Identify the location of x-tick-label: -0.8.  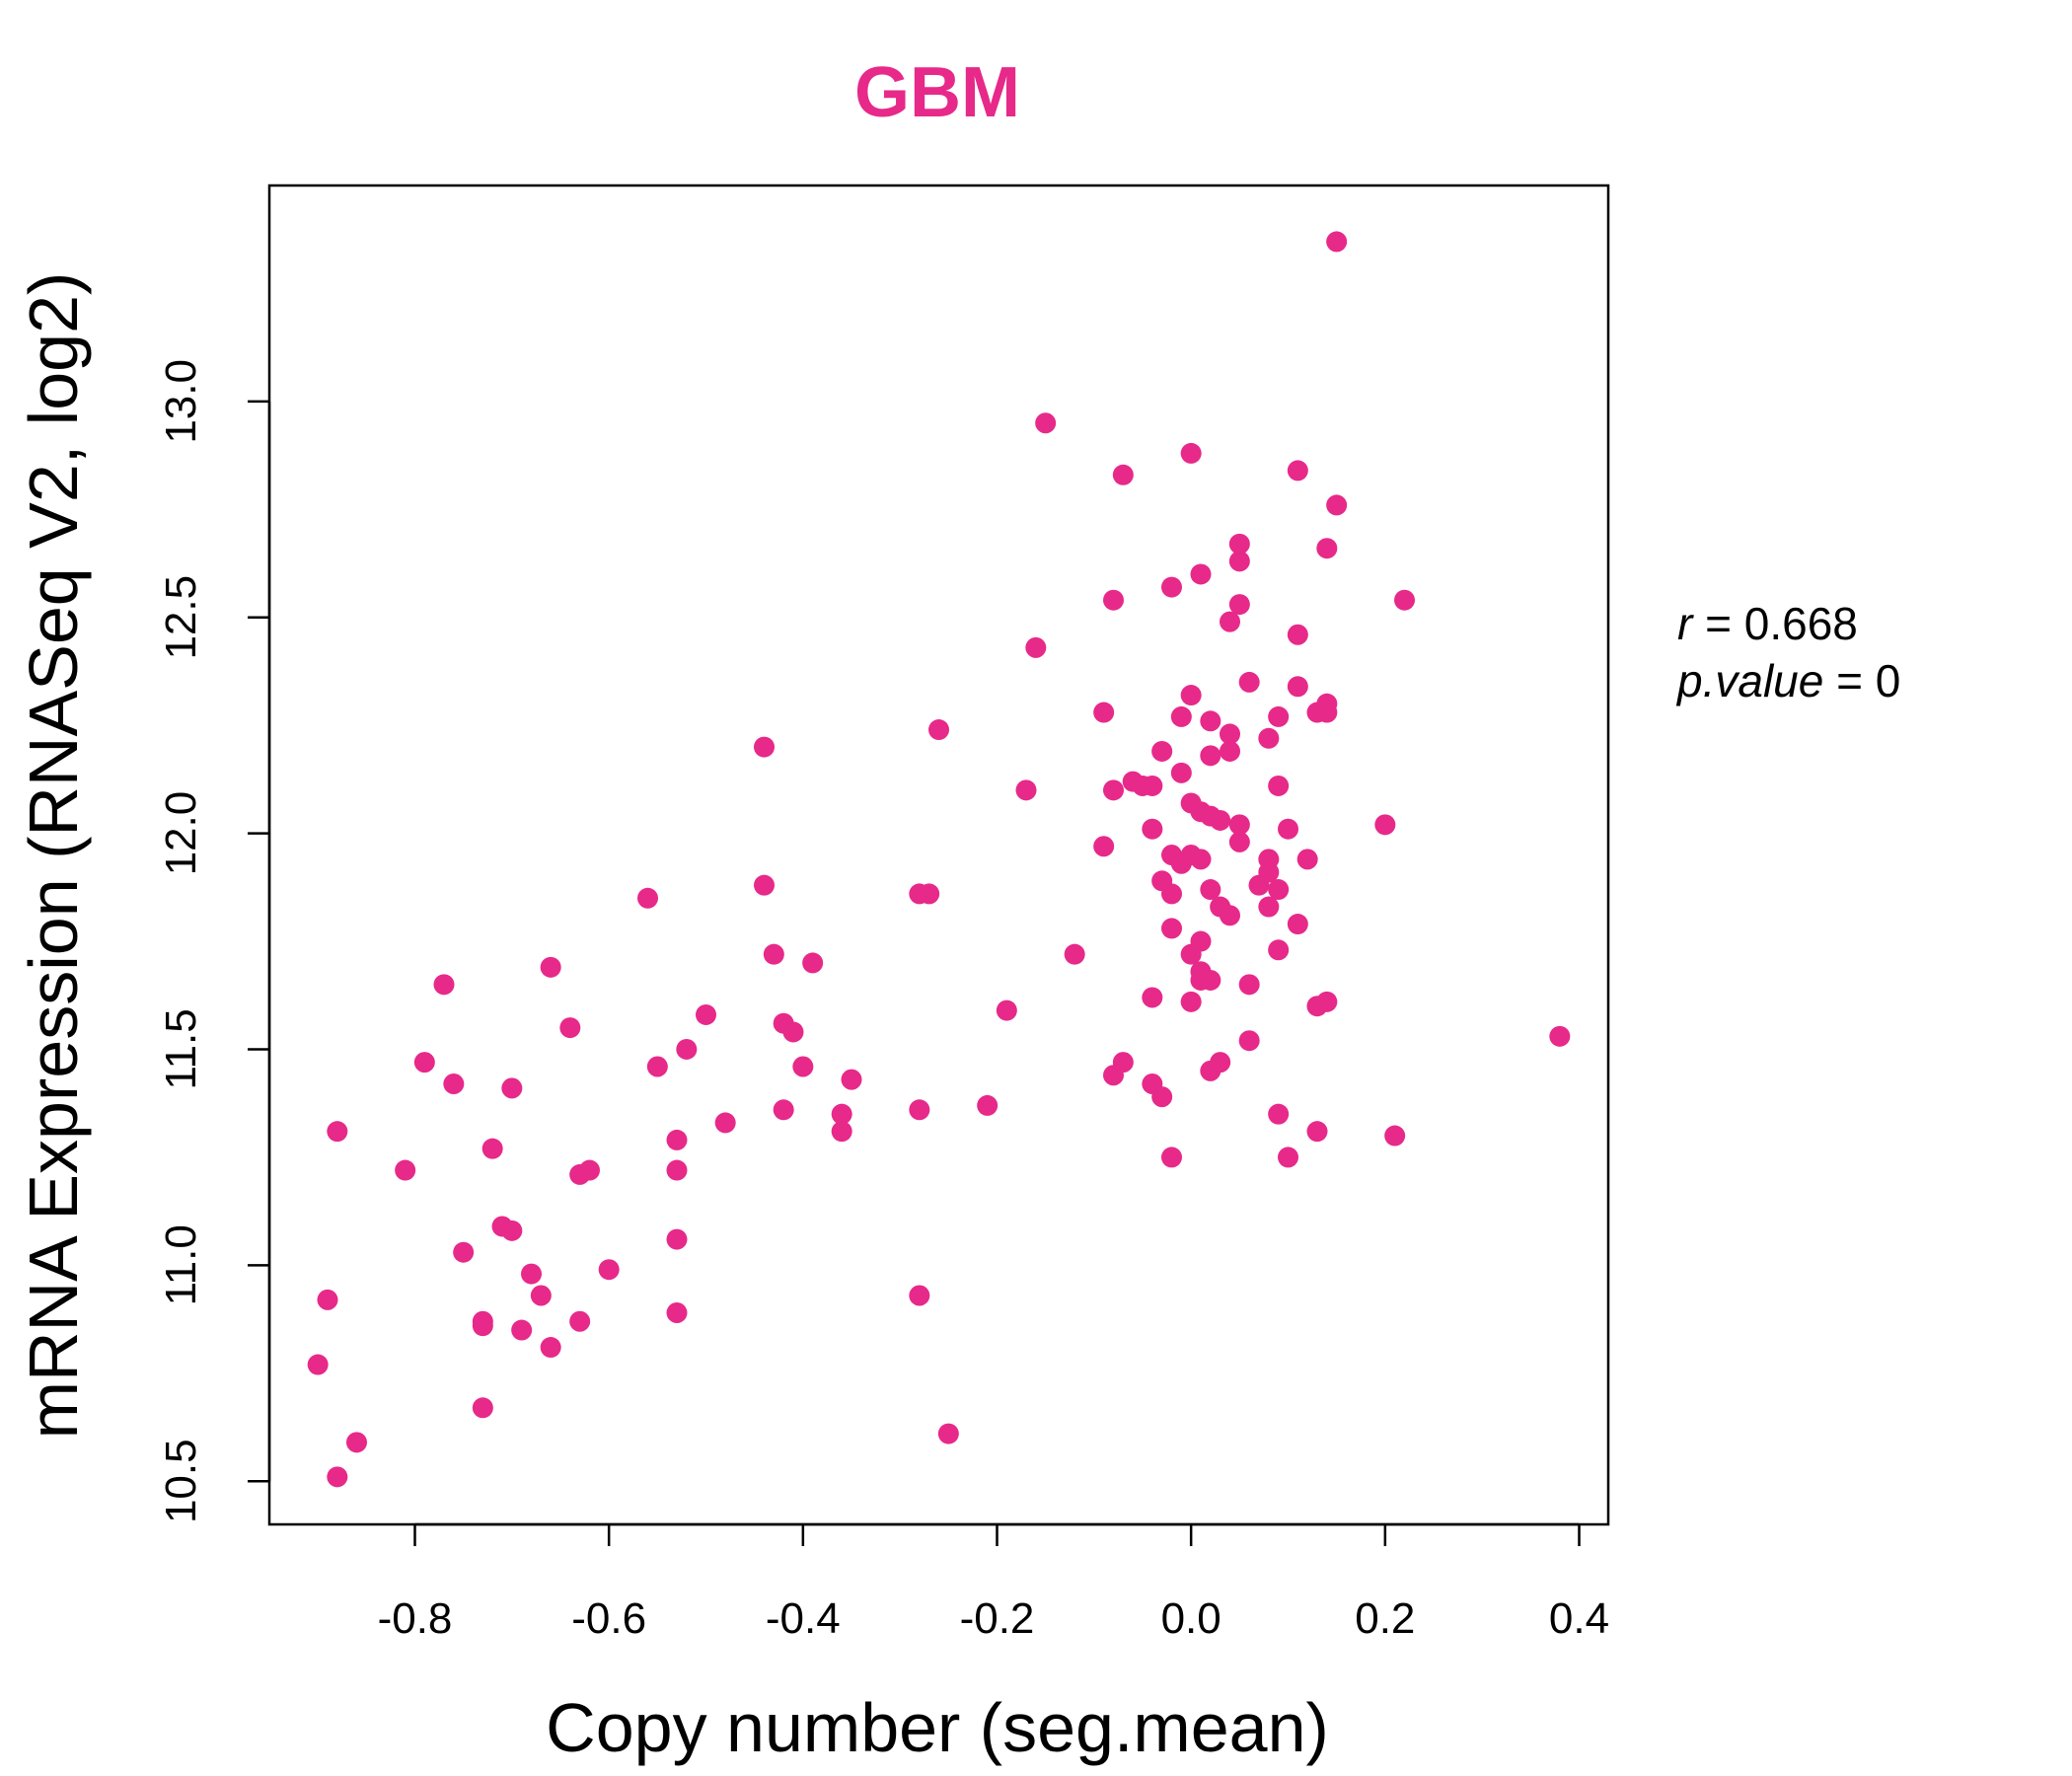
(416, 1618).